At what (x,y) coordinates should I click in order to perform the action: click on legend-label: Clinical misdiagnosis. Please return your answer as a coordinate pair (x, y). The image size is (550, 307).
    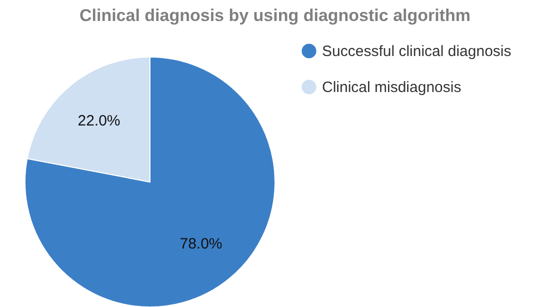
    Looking at the image, I should click on (392, 87).